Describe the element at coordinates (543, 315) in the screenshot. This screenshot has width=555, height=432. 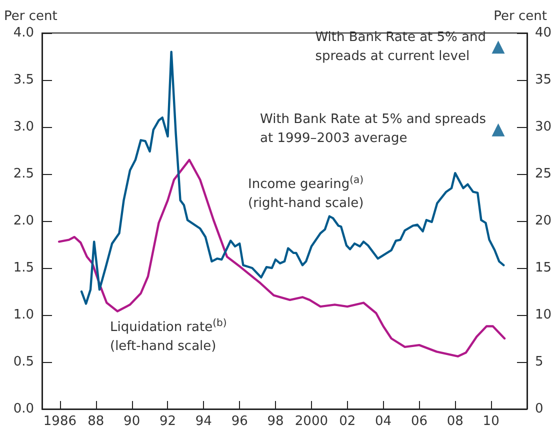
I see `y2-tick-label: 10` at that location.